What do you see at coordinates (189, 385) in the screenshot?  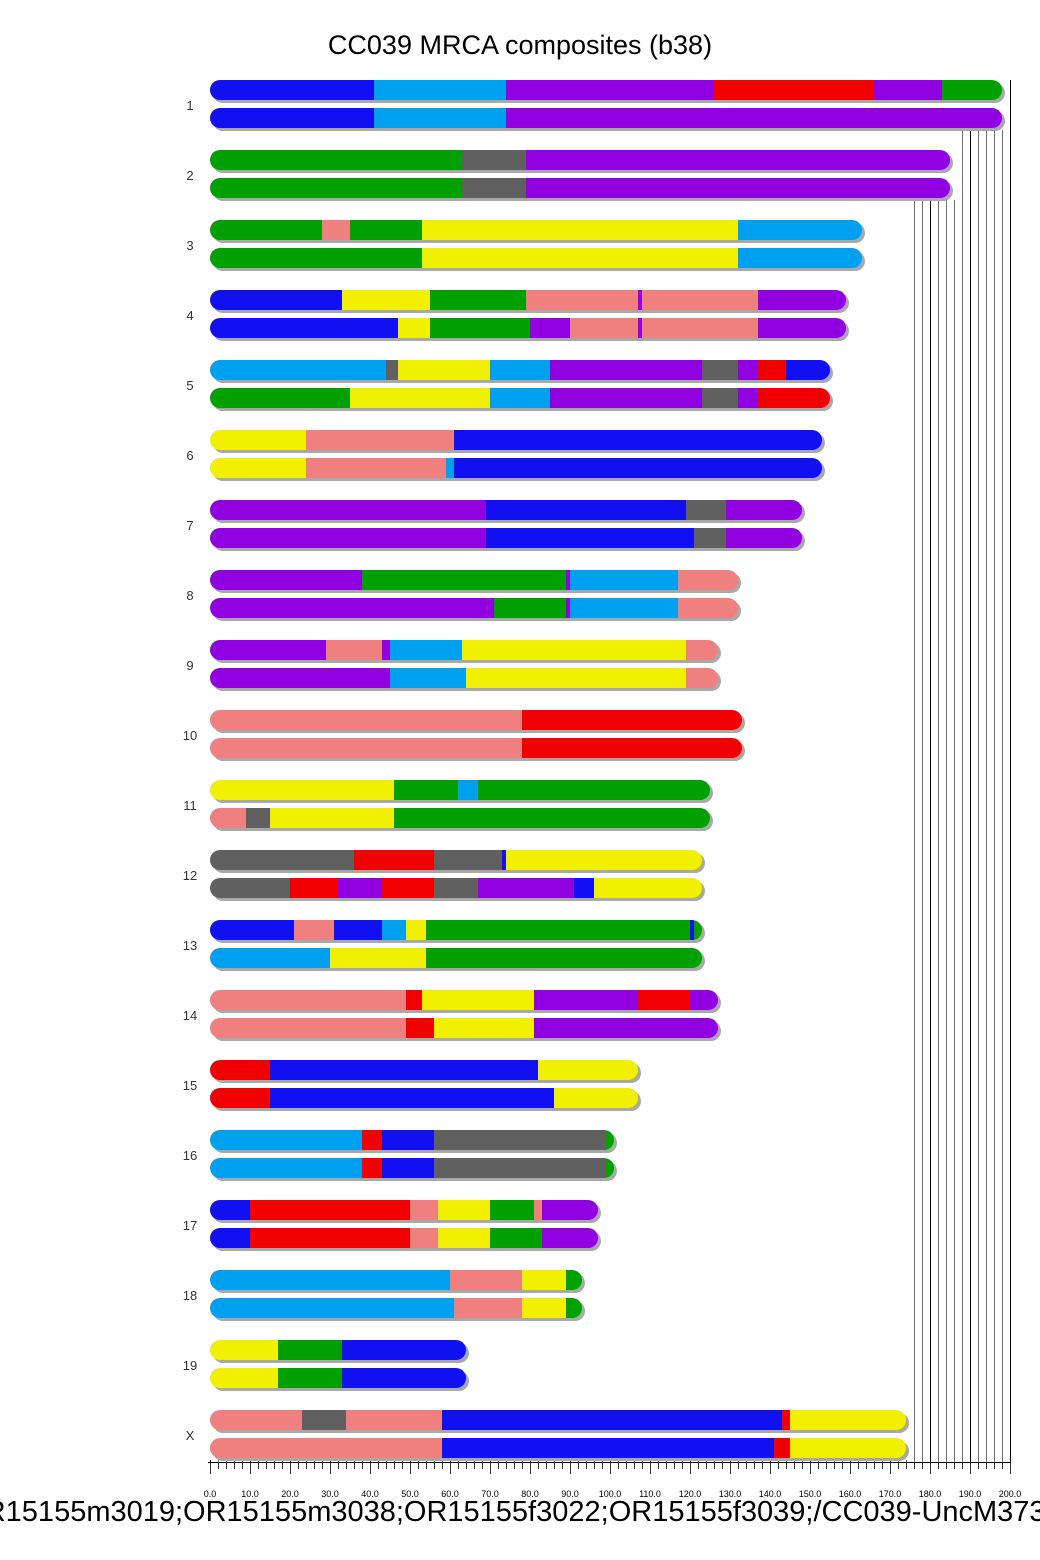 I see `chromosome-label: 5` at bounding box center [189, 385].